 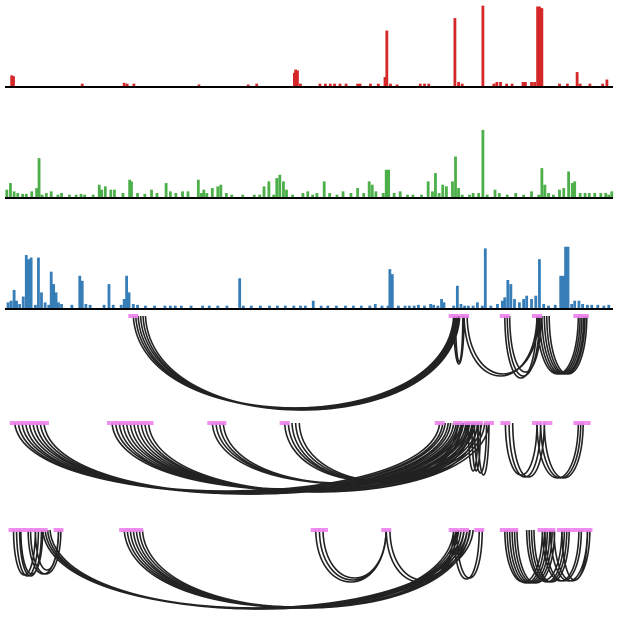 I want to click on arc-panel-middle, so click(x=300, y=458).